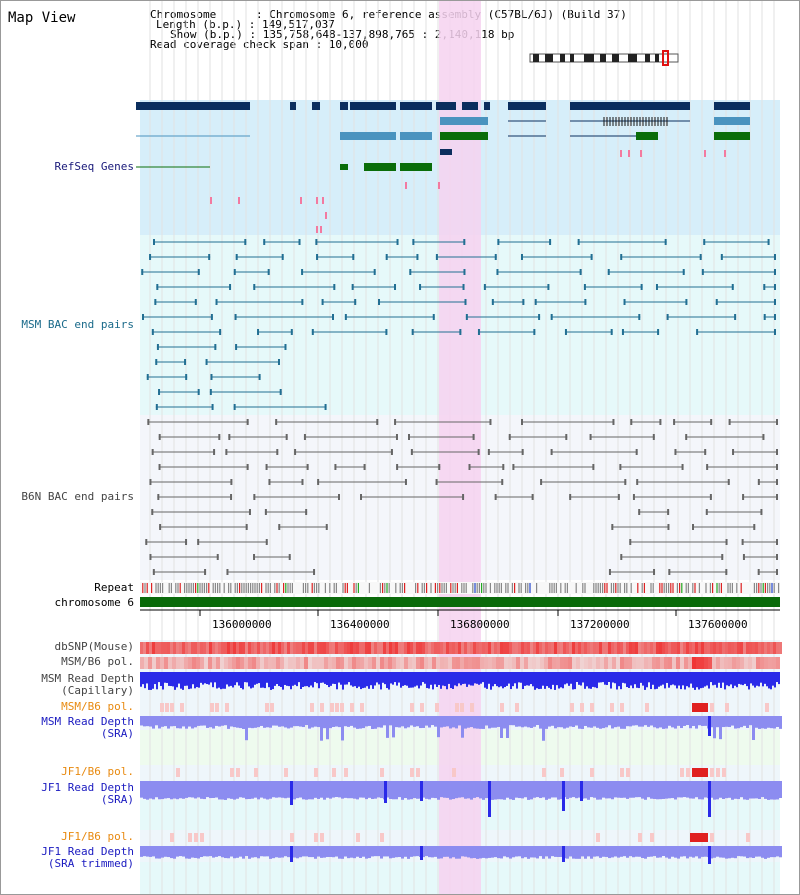  I want to click on msm-bac-label: MSM BAC end pairs, so click(77, 324).